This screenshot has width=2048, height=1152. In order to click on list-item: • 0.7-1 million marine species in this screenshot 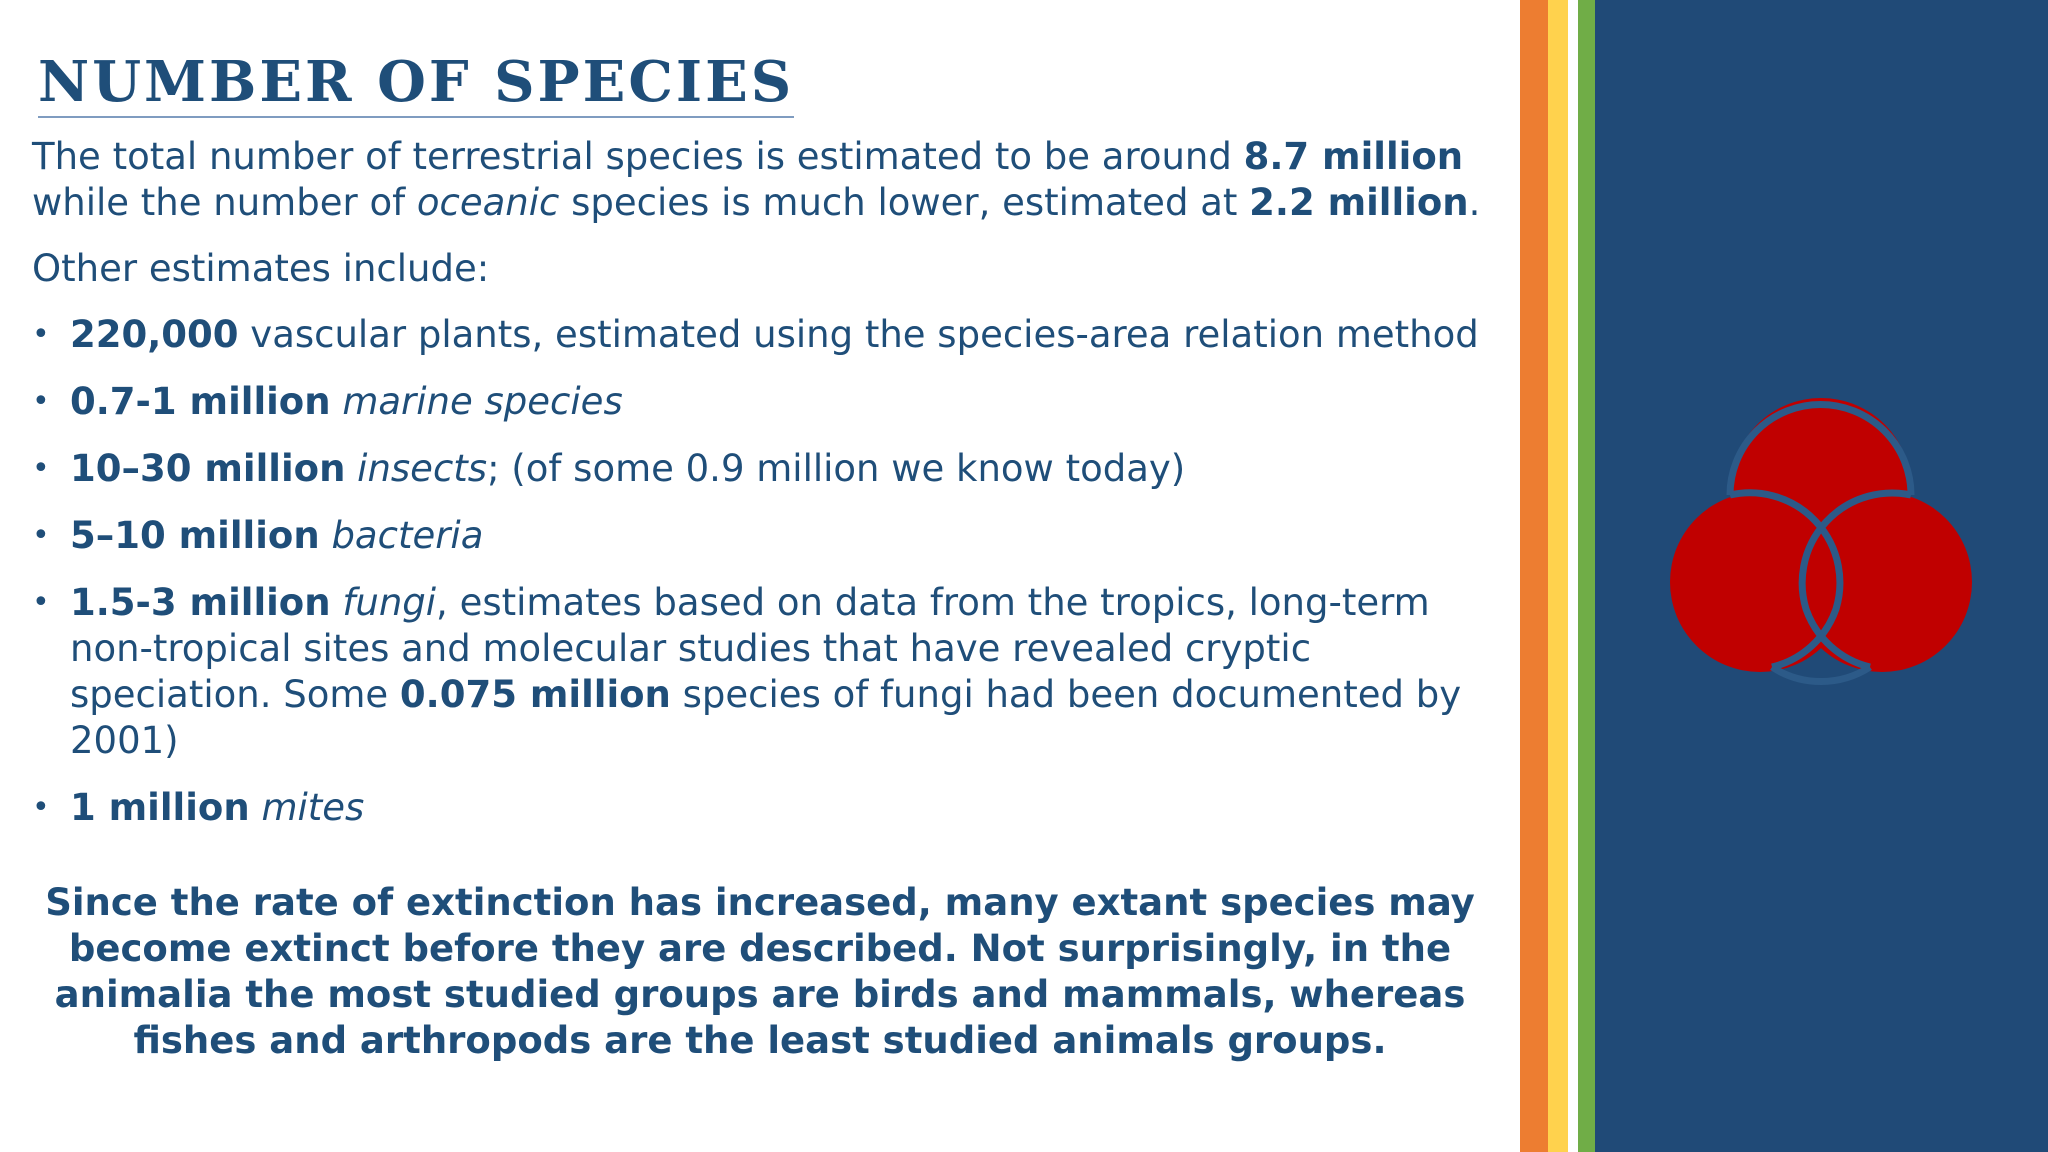, I will do `click(772, 402)`.